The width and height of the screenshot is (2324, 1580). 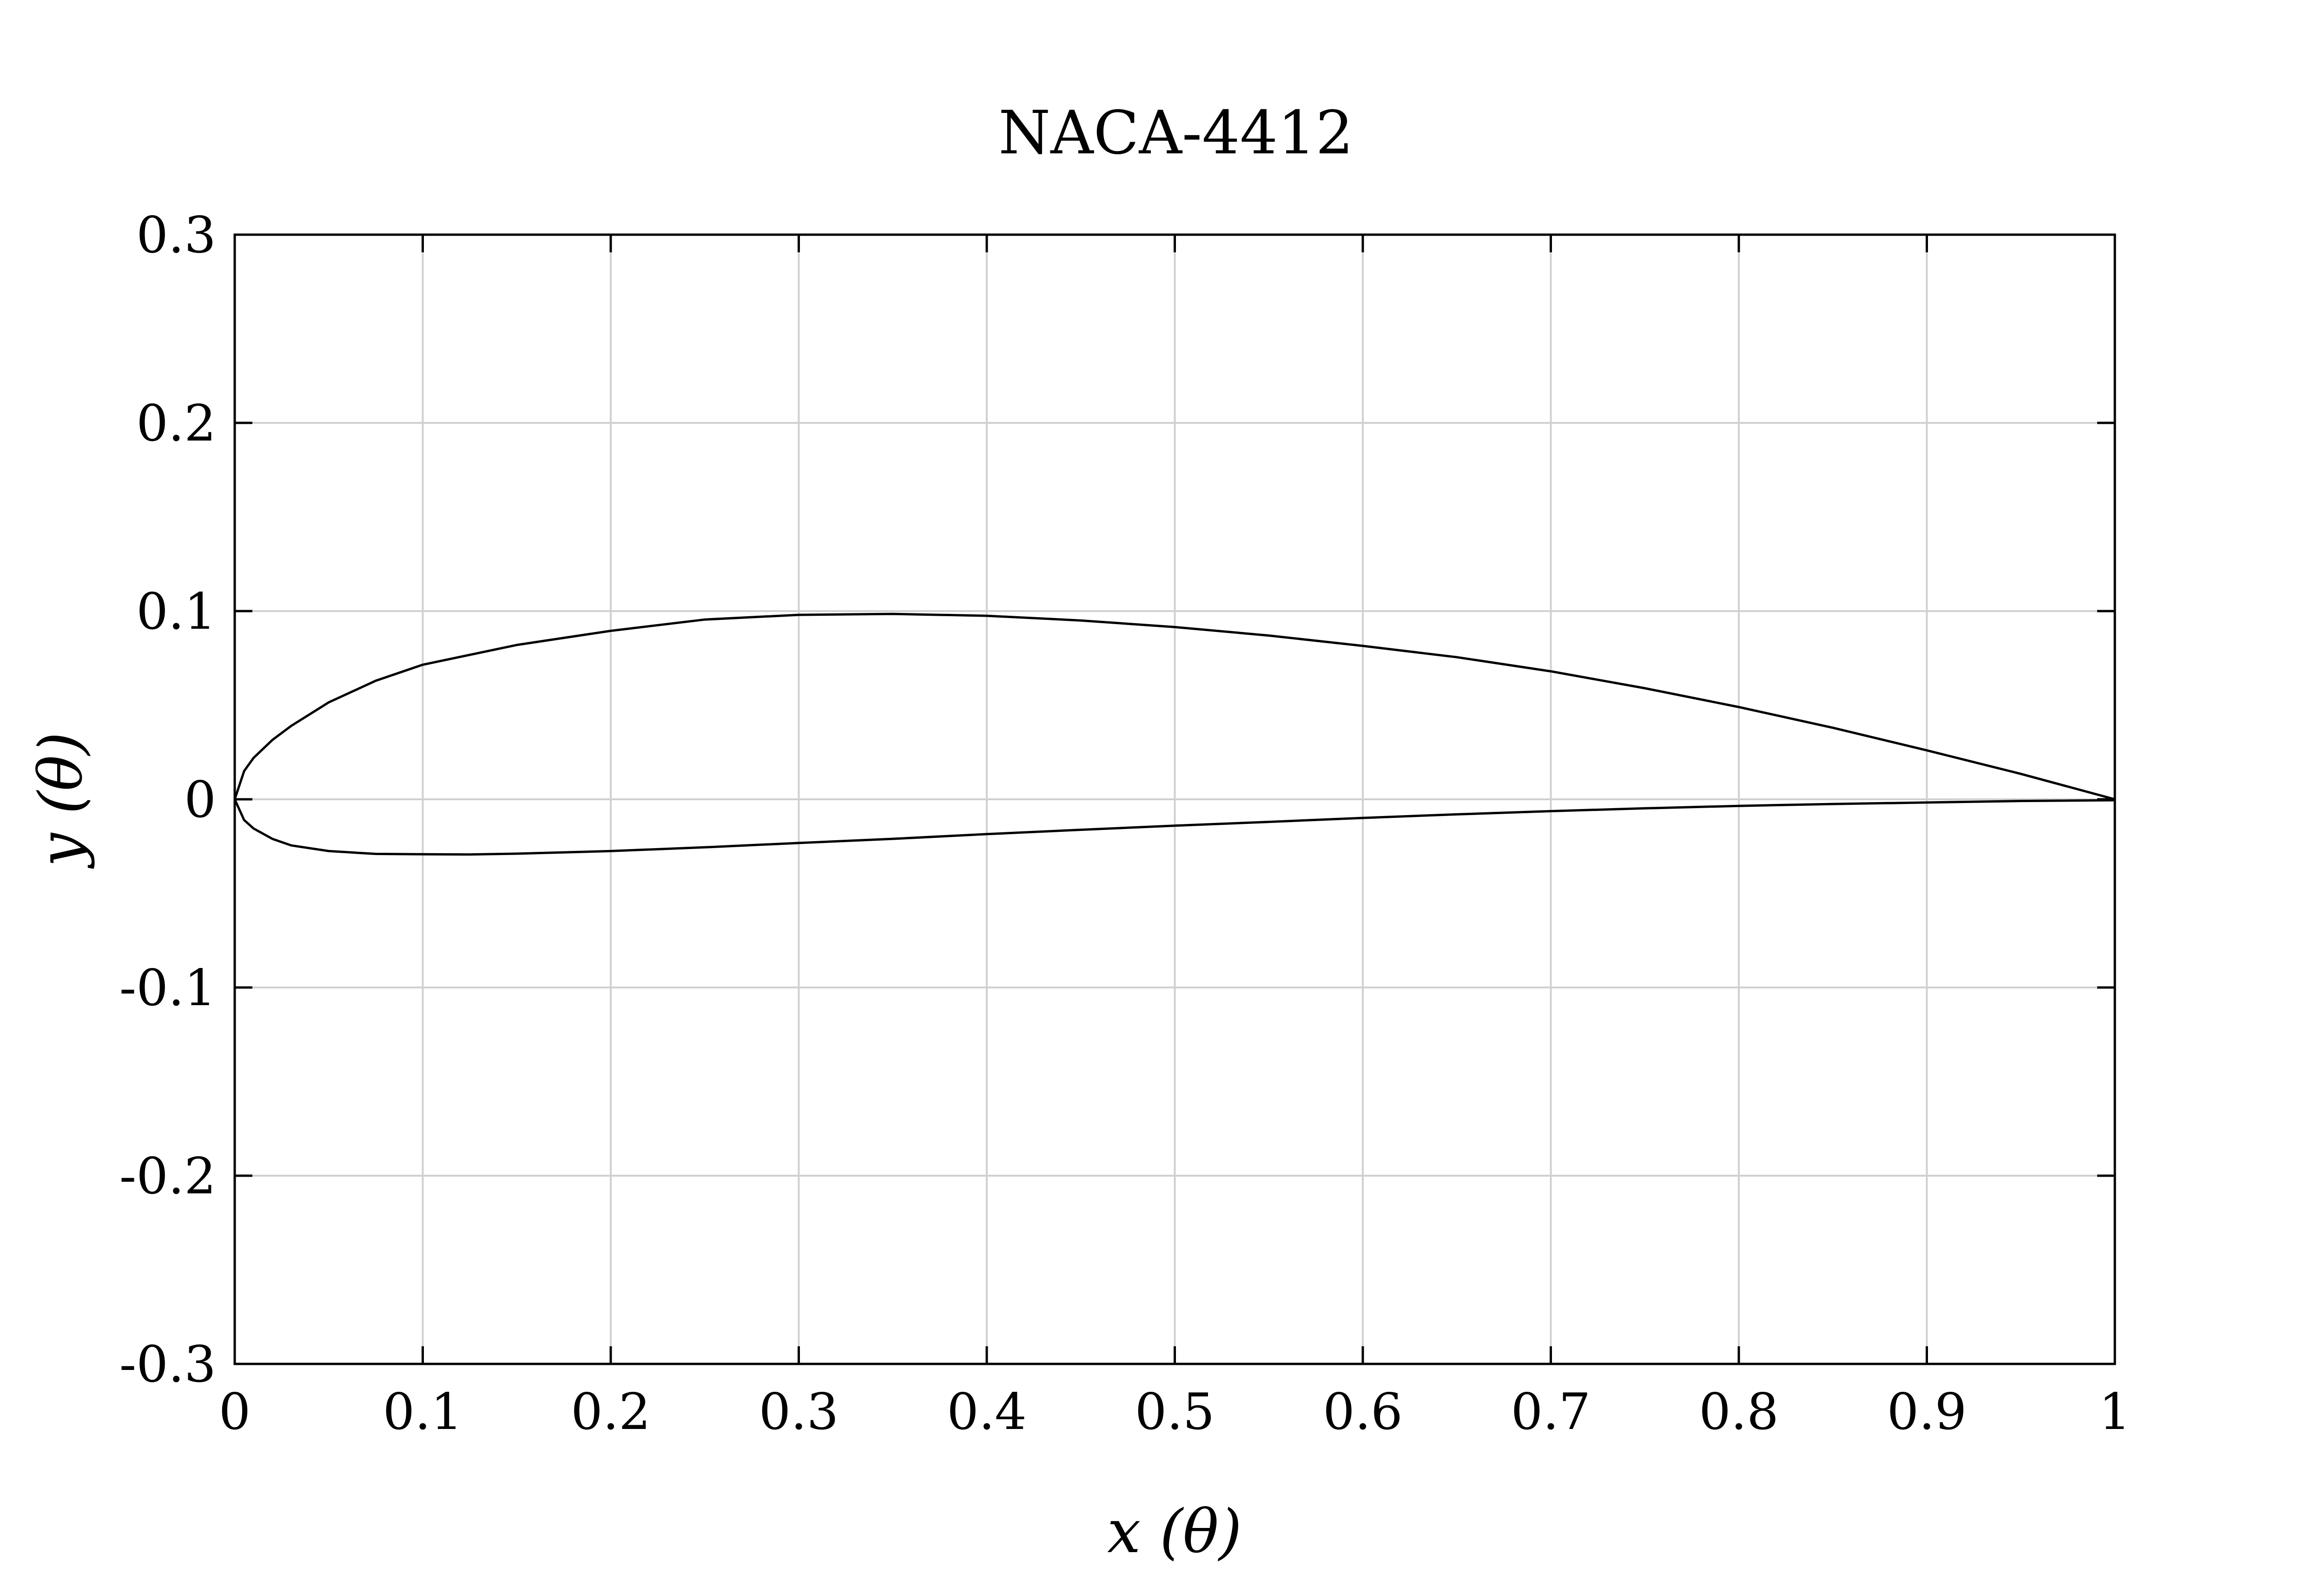 I want to click on airfoil-profile-line, so click(x=1174, y=734).